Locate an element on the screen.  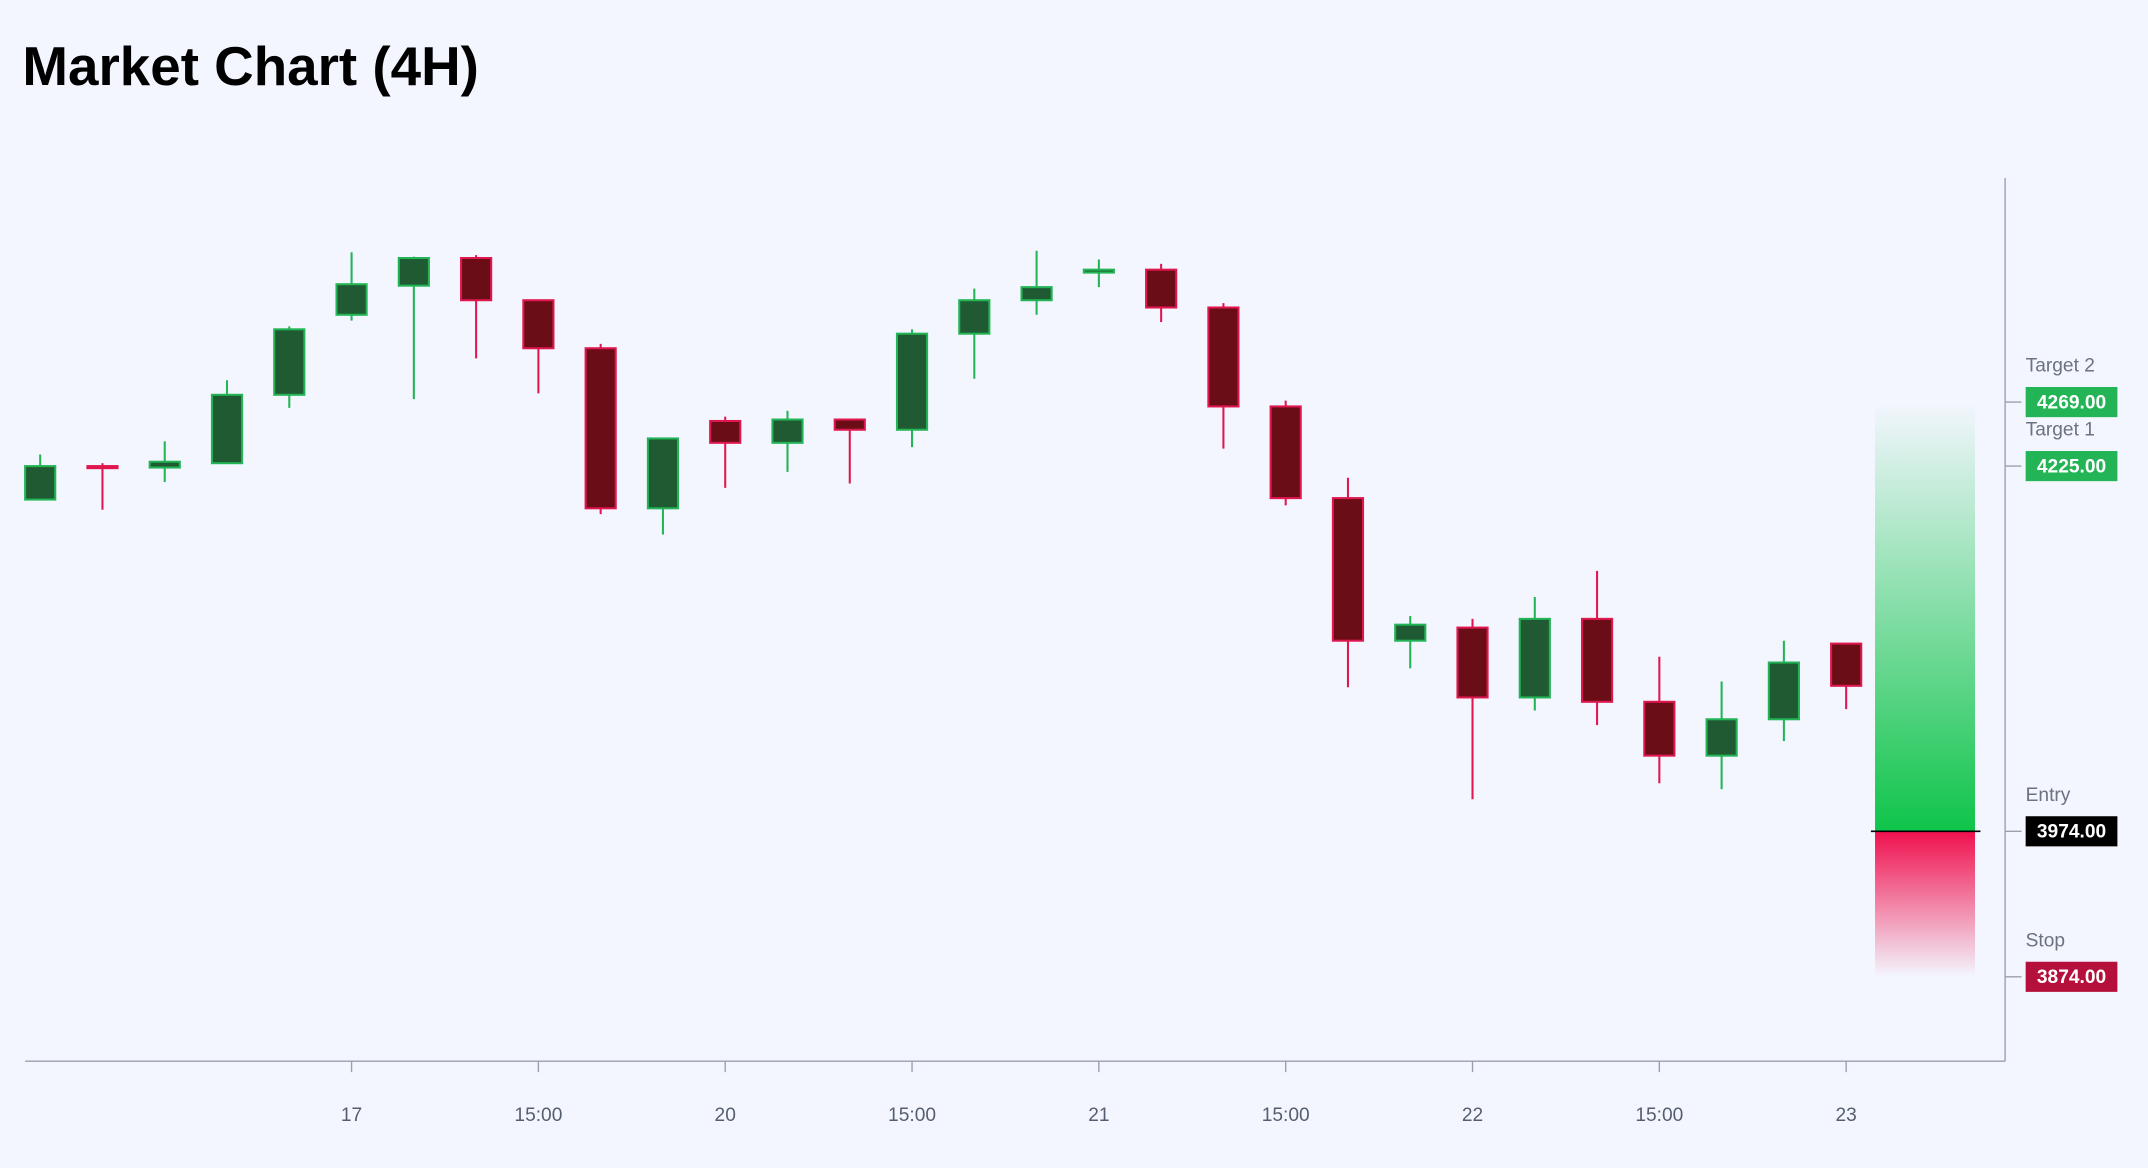
level-label: 4225.00 is located at coordinates (2071, 467).